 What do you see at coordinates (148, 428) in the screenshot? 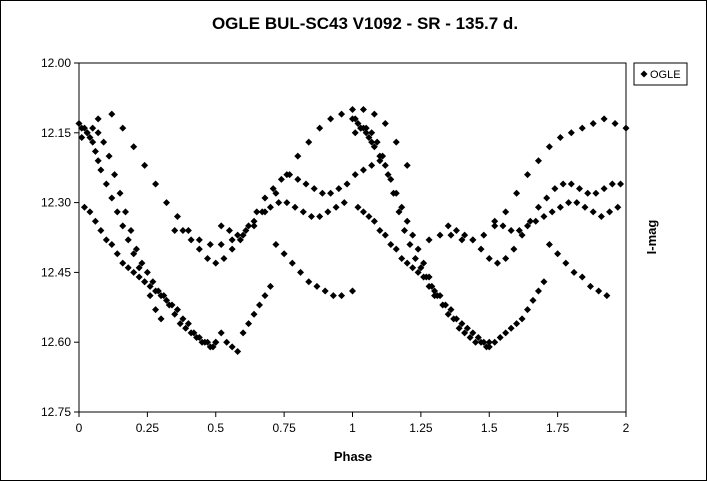
I see `x-tick-label: 0.25` at bounding box center [148, 428].